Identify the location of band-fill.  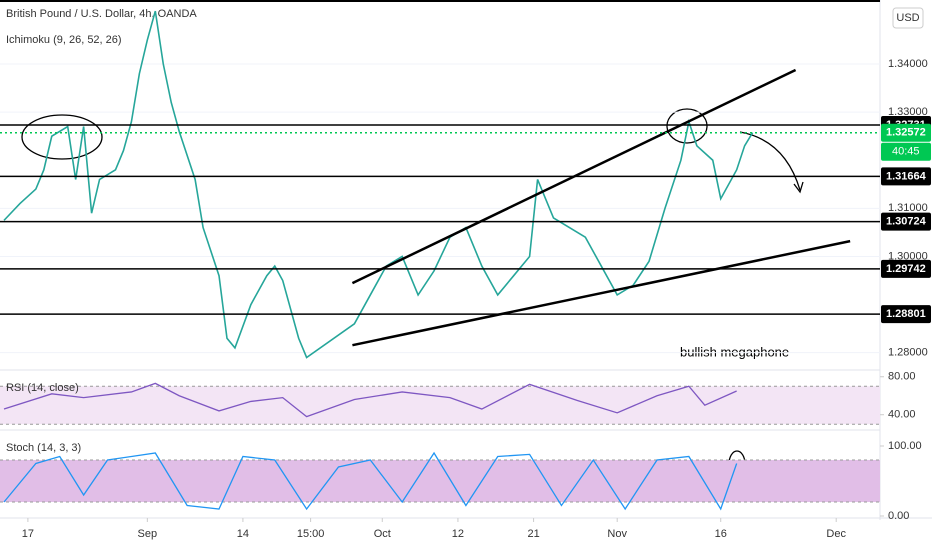
(440, 481).